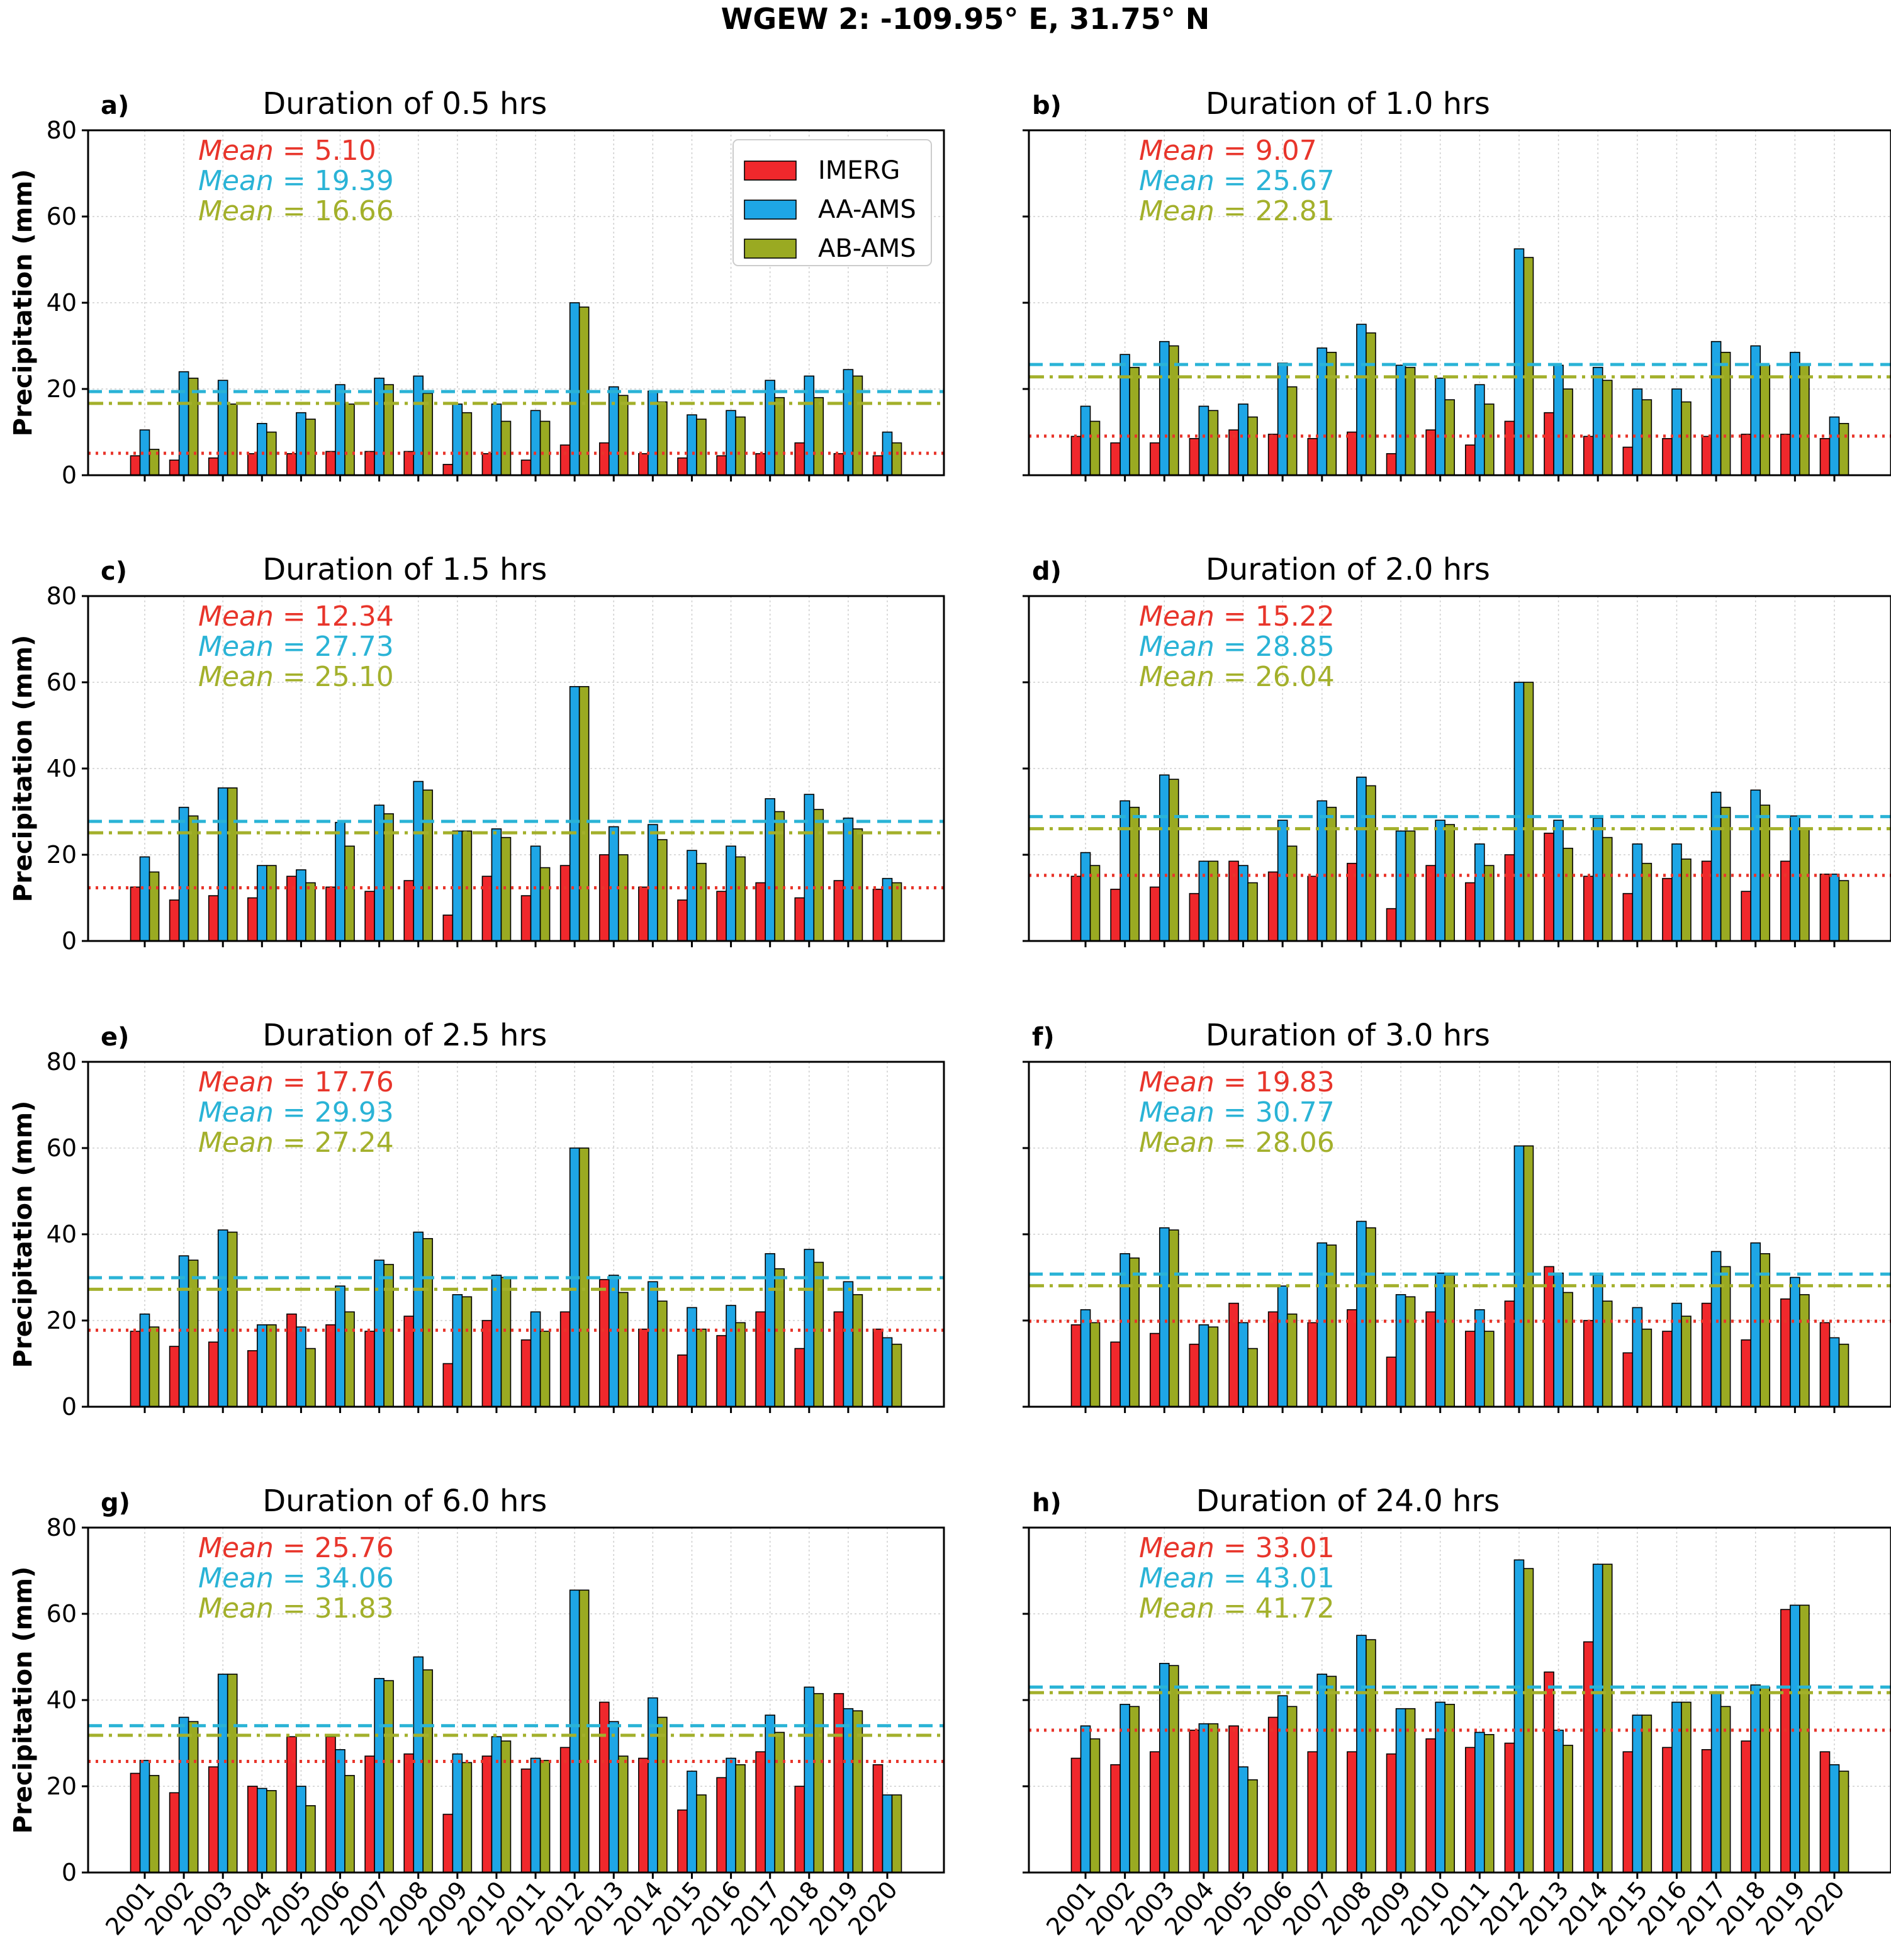 This screenshot has height=1960, width=1891. Describe the element at coordinates (1528, 1721) in the screenshot. I see `bar-ab-ams-2012` at that location.